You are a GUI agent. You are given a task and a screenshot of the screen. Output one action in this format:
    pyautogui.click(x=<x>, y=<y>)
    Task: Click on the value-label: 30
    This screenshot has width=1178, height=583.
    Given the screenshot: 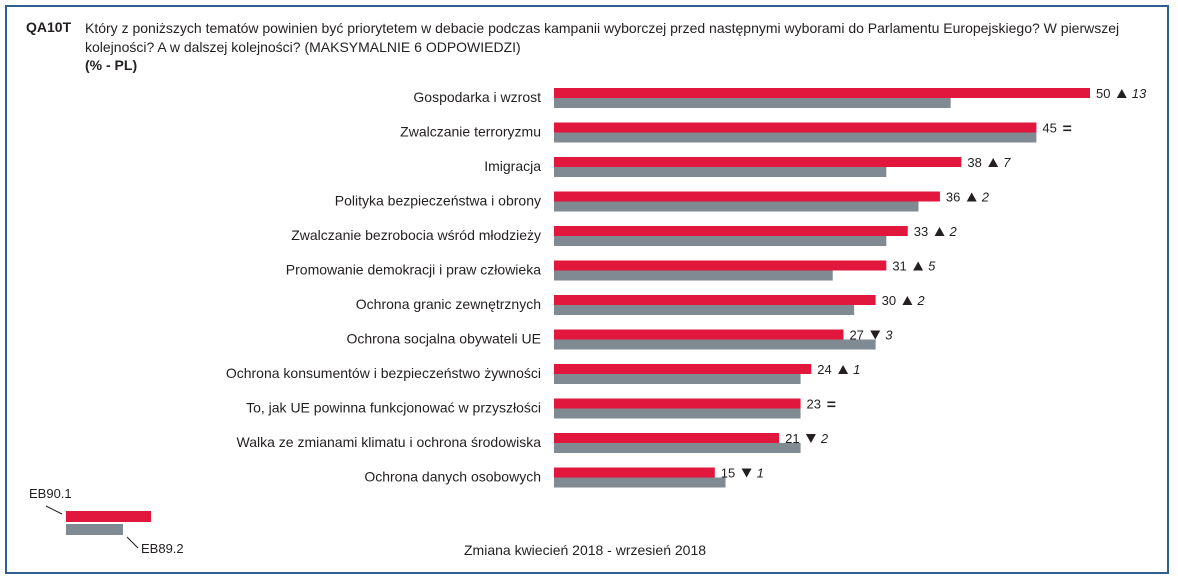 What is the action you would take?
    pyautogui.click(x=889, y=300)
    